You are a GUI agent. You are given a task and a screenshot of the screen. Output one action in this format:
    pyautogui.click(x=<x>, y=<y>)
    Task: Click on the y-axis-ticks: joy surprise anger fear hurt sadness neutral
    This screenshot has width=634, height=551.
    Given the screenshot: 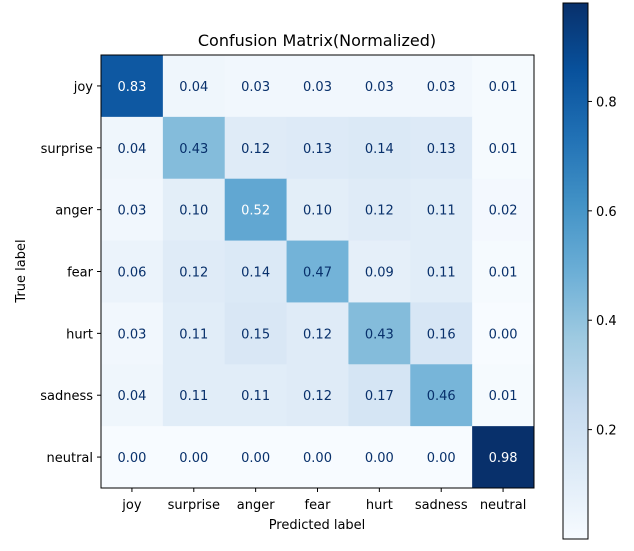 What is the action you would take?
    pyautogui.click(x=70, y=273)
    